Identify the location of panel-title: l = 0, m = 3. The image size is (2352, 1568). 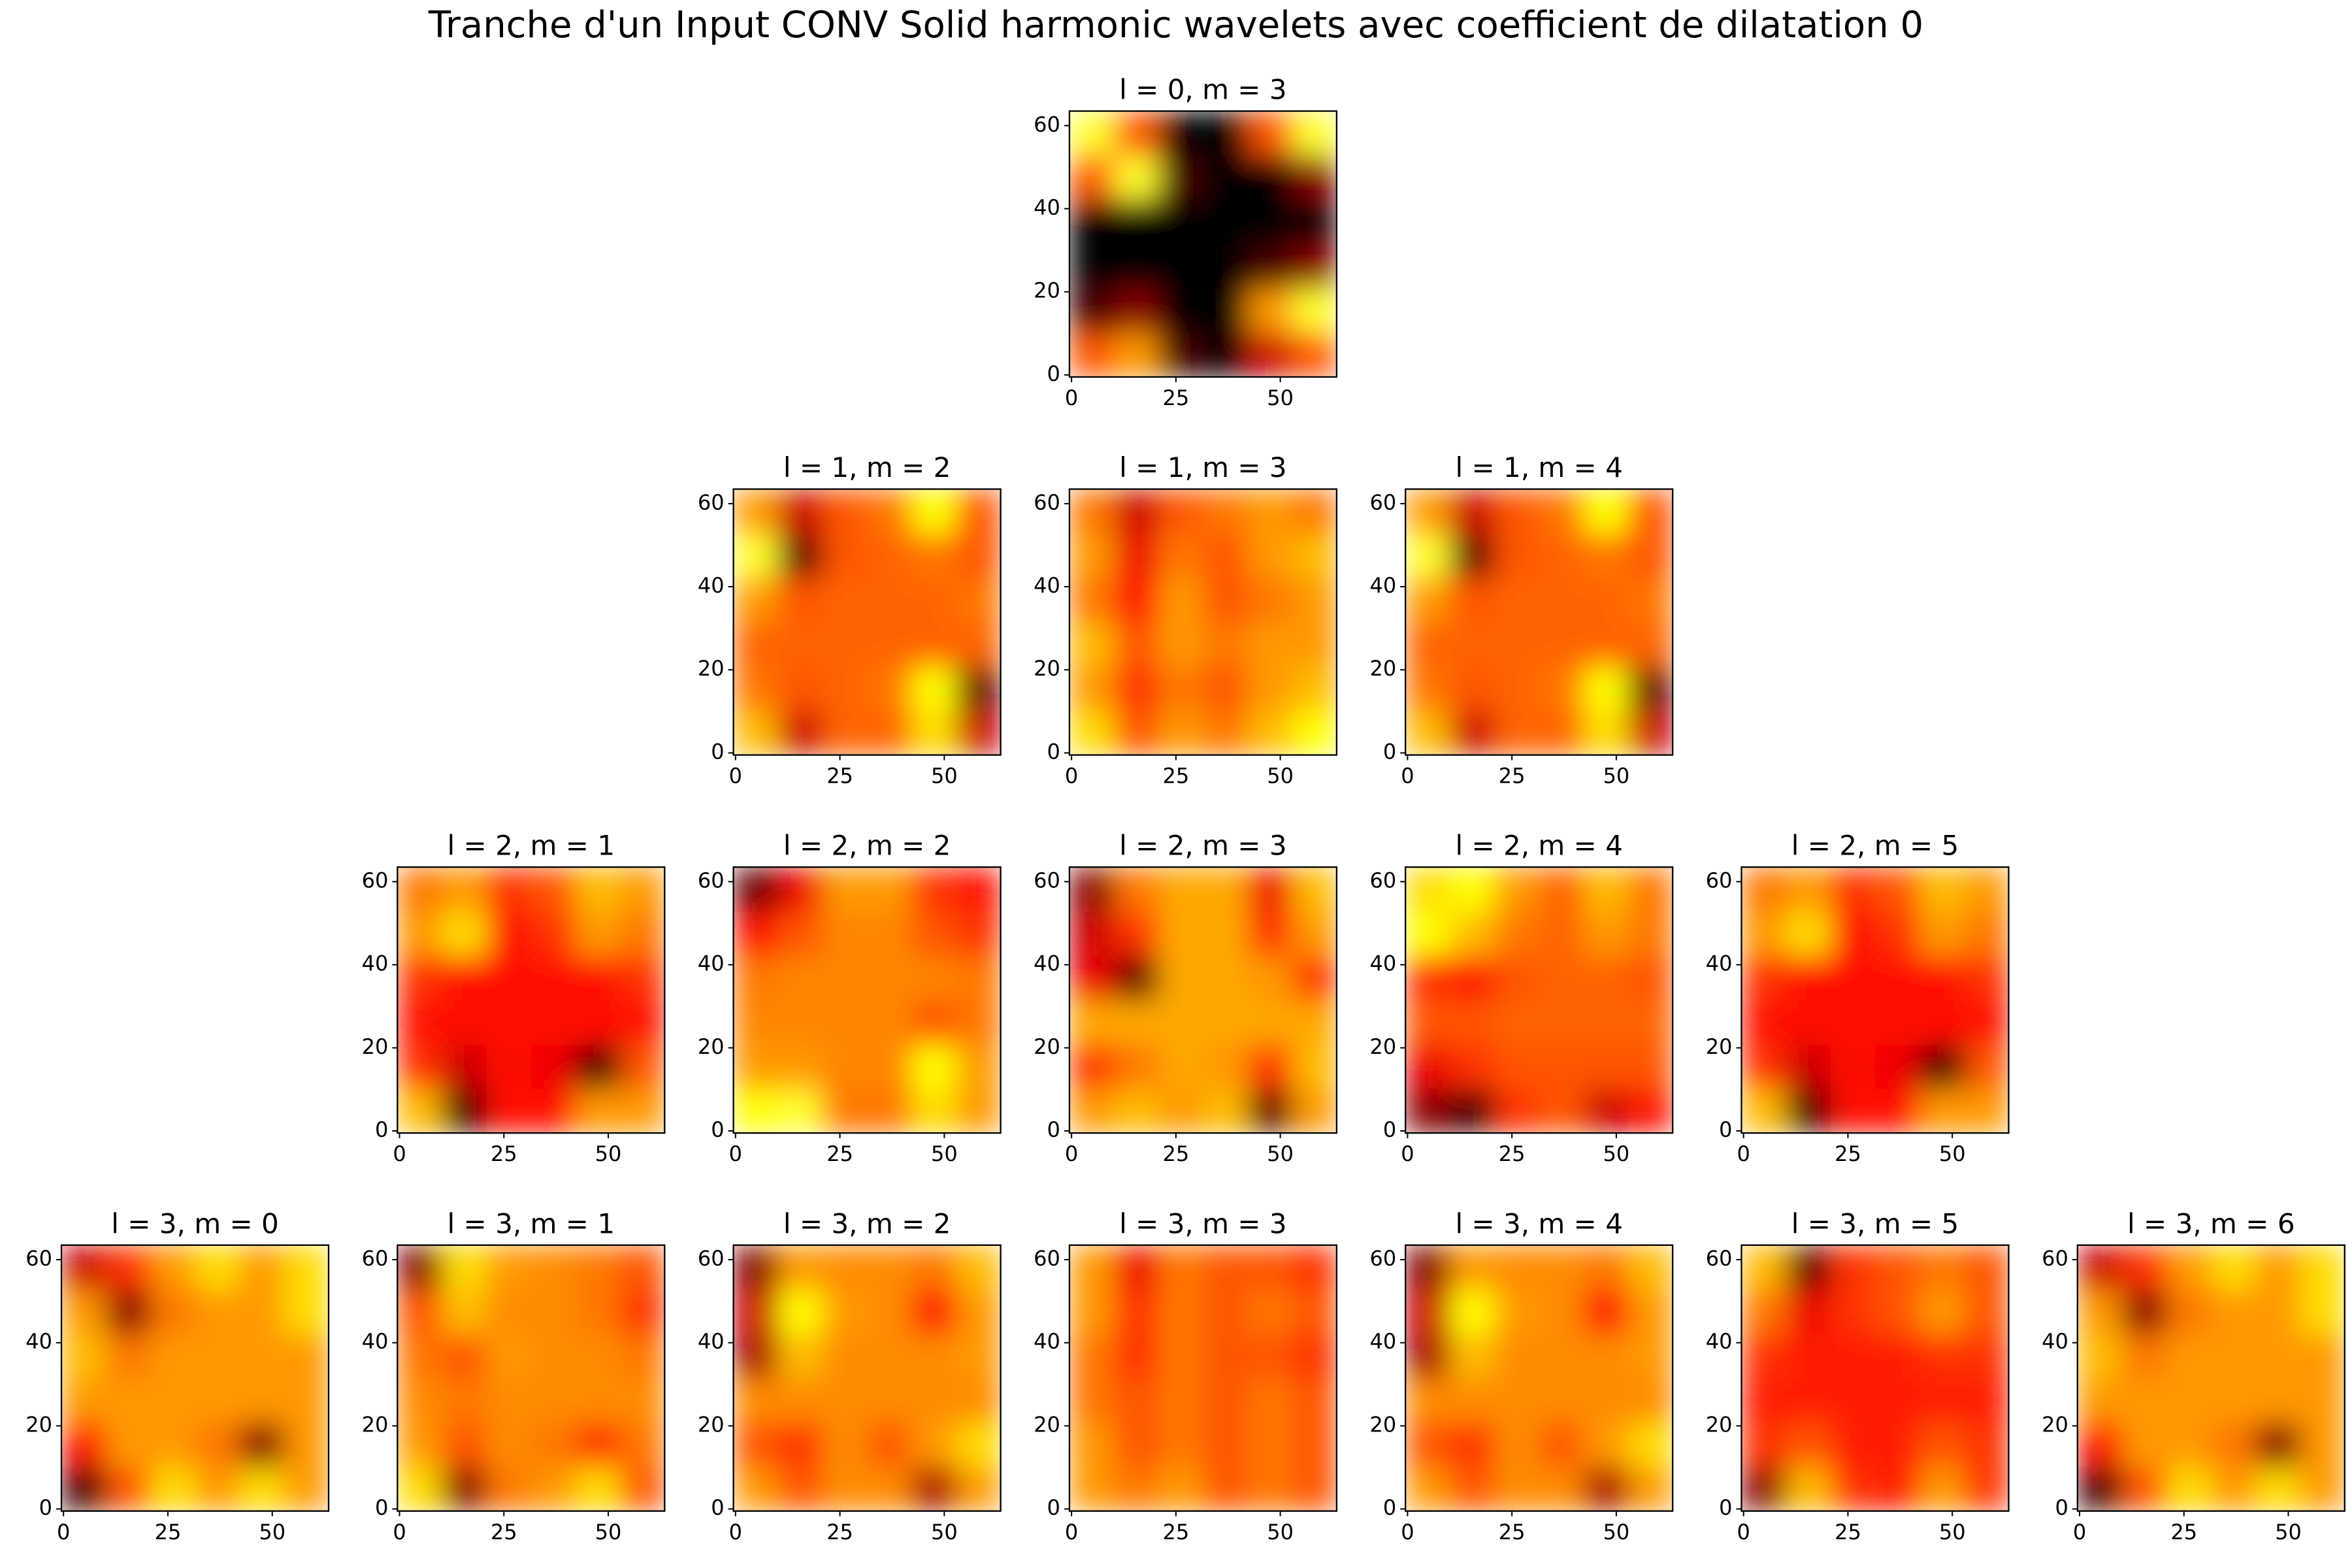
(1203, 90).